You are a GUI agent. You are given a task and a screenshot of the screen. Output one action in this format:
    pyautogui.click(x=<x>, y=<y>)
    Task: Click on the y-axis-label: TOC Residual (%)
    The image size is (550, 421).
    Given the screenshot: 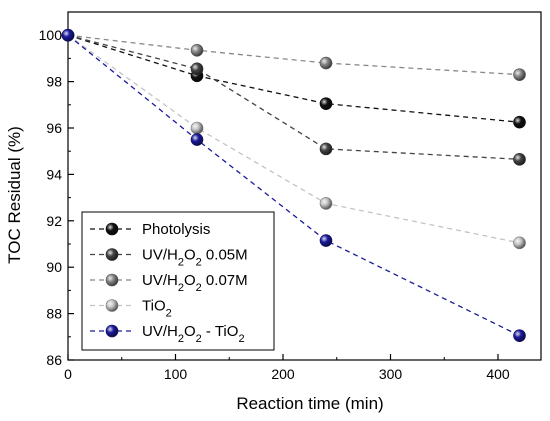 What is the action you would take?
    pyautogui.click(x=14, y=195)
    